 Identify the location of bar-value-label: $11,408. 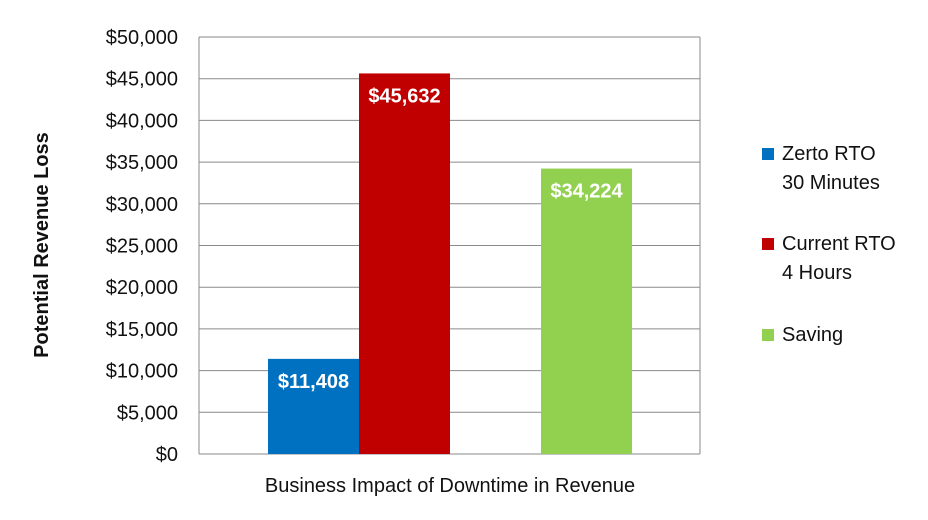
(313, 382).